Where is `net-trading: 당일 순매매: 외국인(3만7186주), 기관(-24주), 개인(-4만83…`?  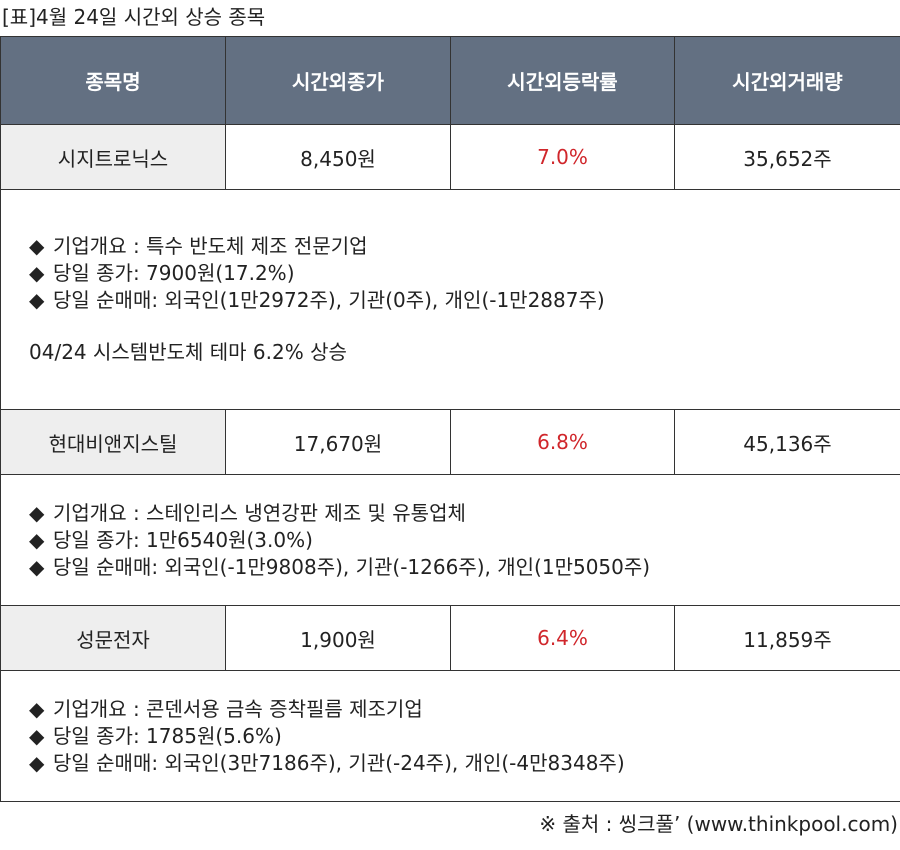 net-trading: 당일 순매매: 외국인(3만7186주), 기관(-24주), 개인(-4만83… is located at coordinates (339, 762).